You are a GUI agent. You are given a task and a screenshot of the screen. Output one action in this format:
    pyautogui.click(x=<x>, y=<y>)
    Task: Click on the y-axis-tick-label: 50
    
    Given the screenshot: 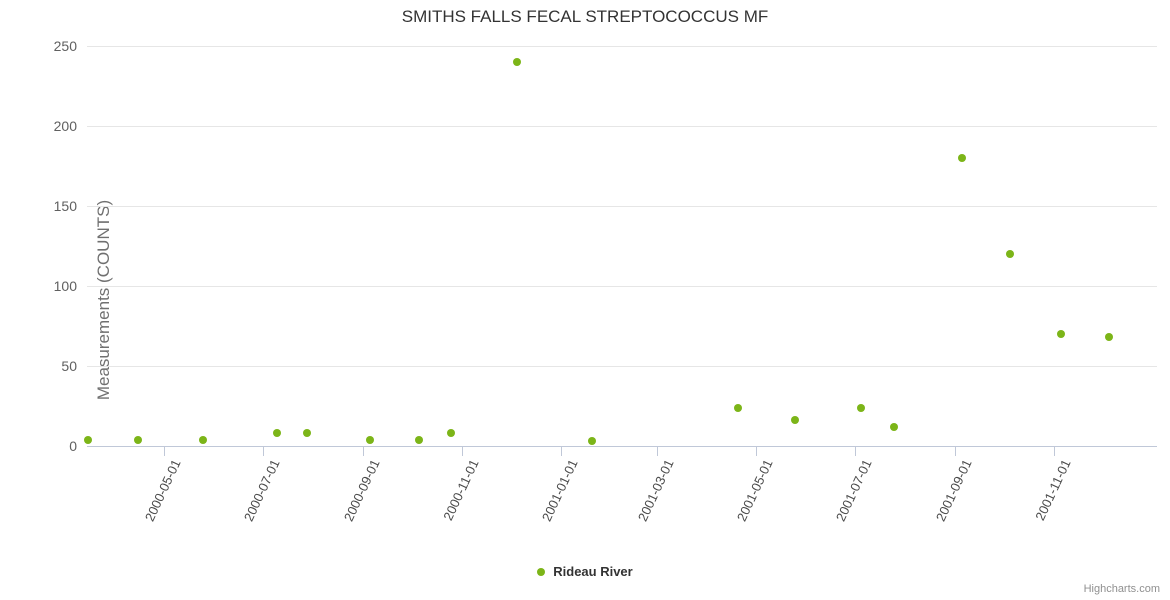 What is the action you would take?
    pyautogui.click(x=69, y=366)
    